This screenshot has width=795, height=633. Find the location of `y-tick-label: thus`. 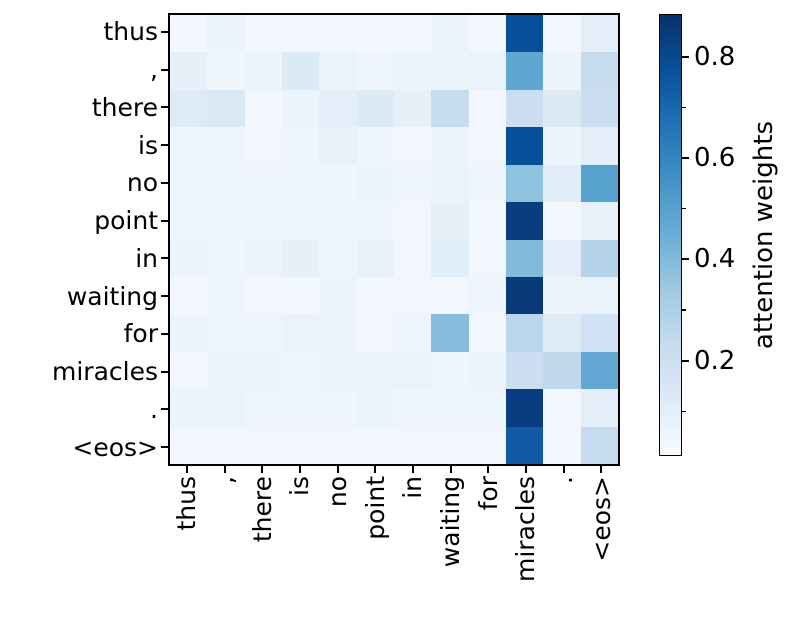

y-tick-label: thus is located at coordinates (130, 32).